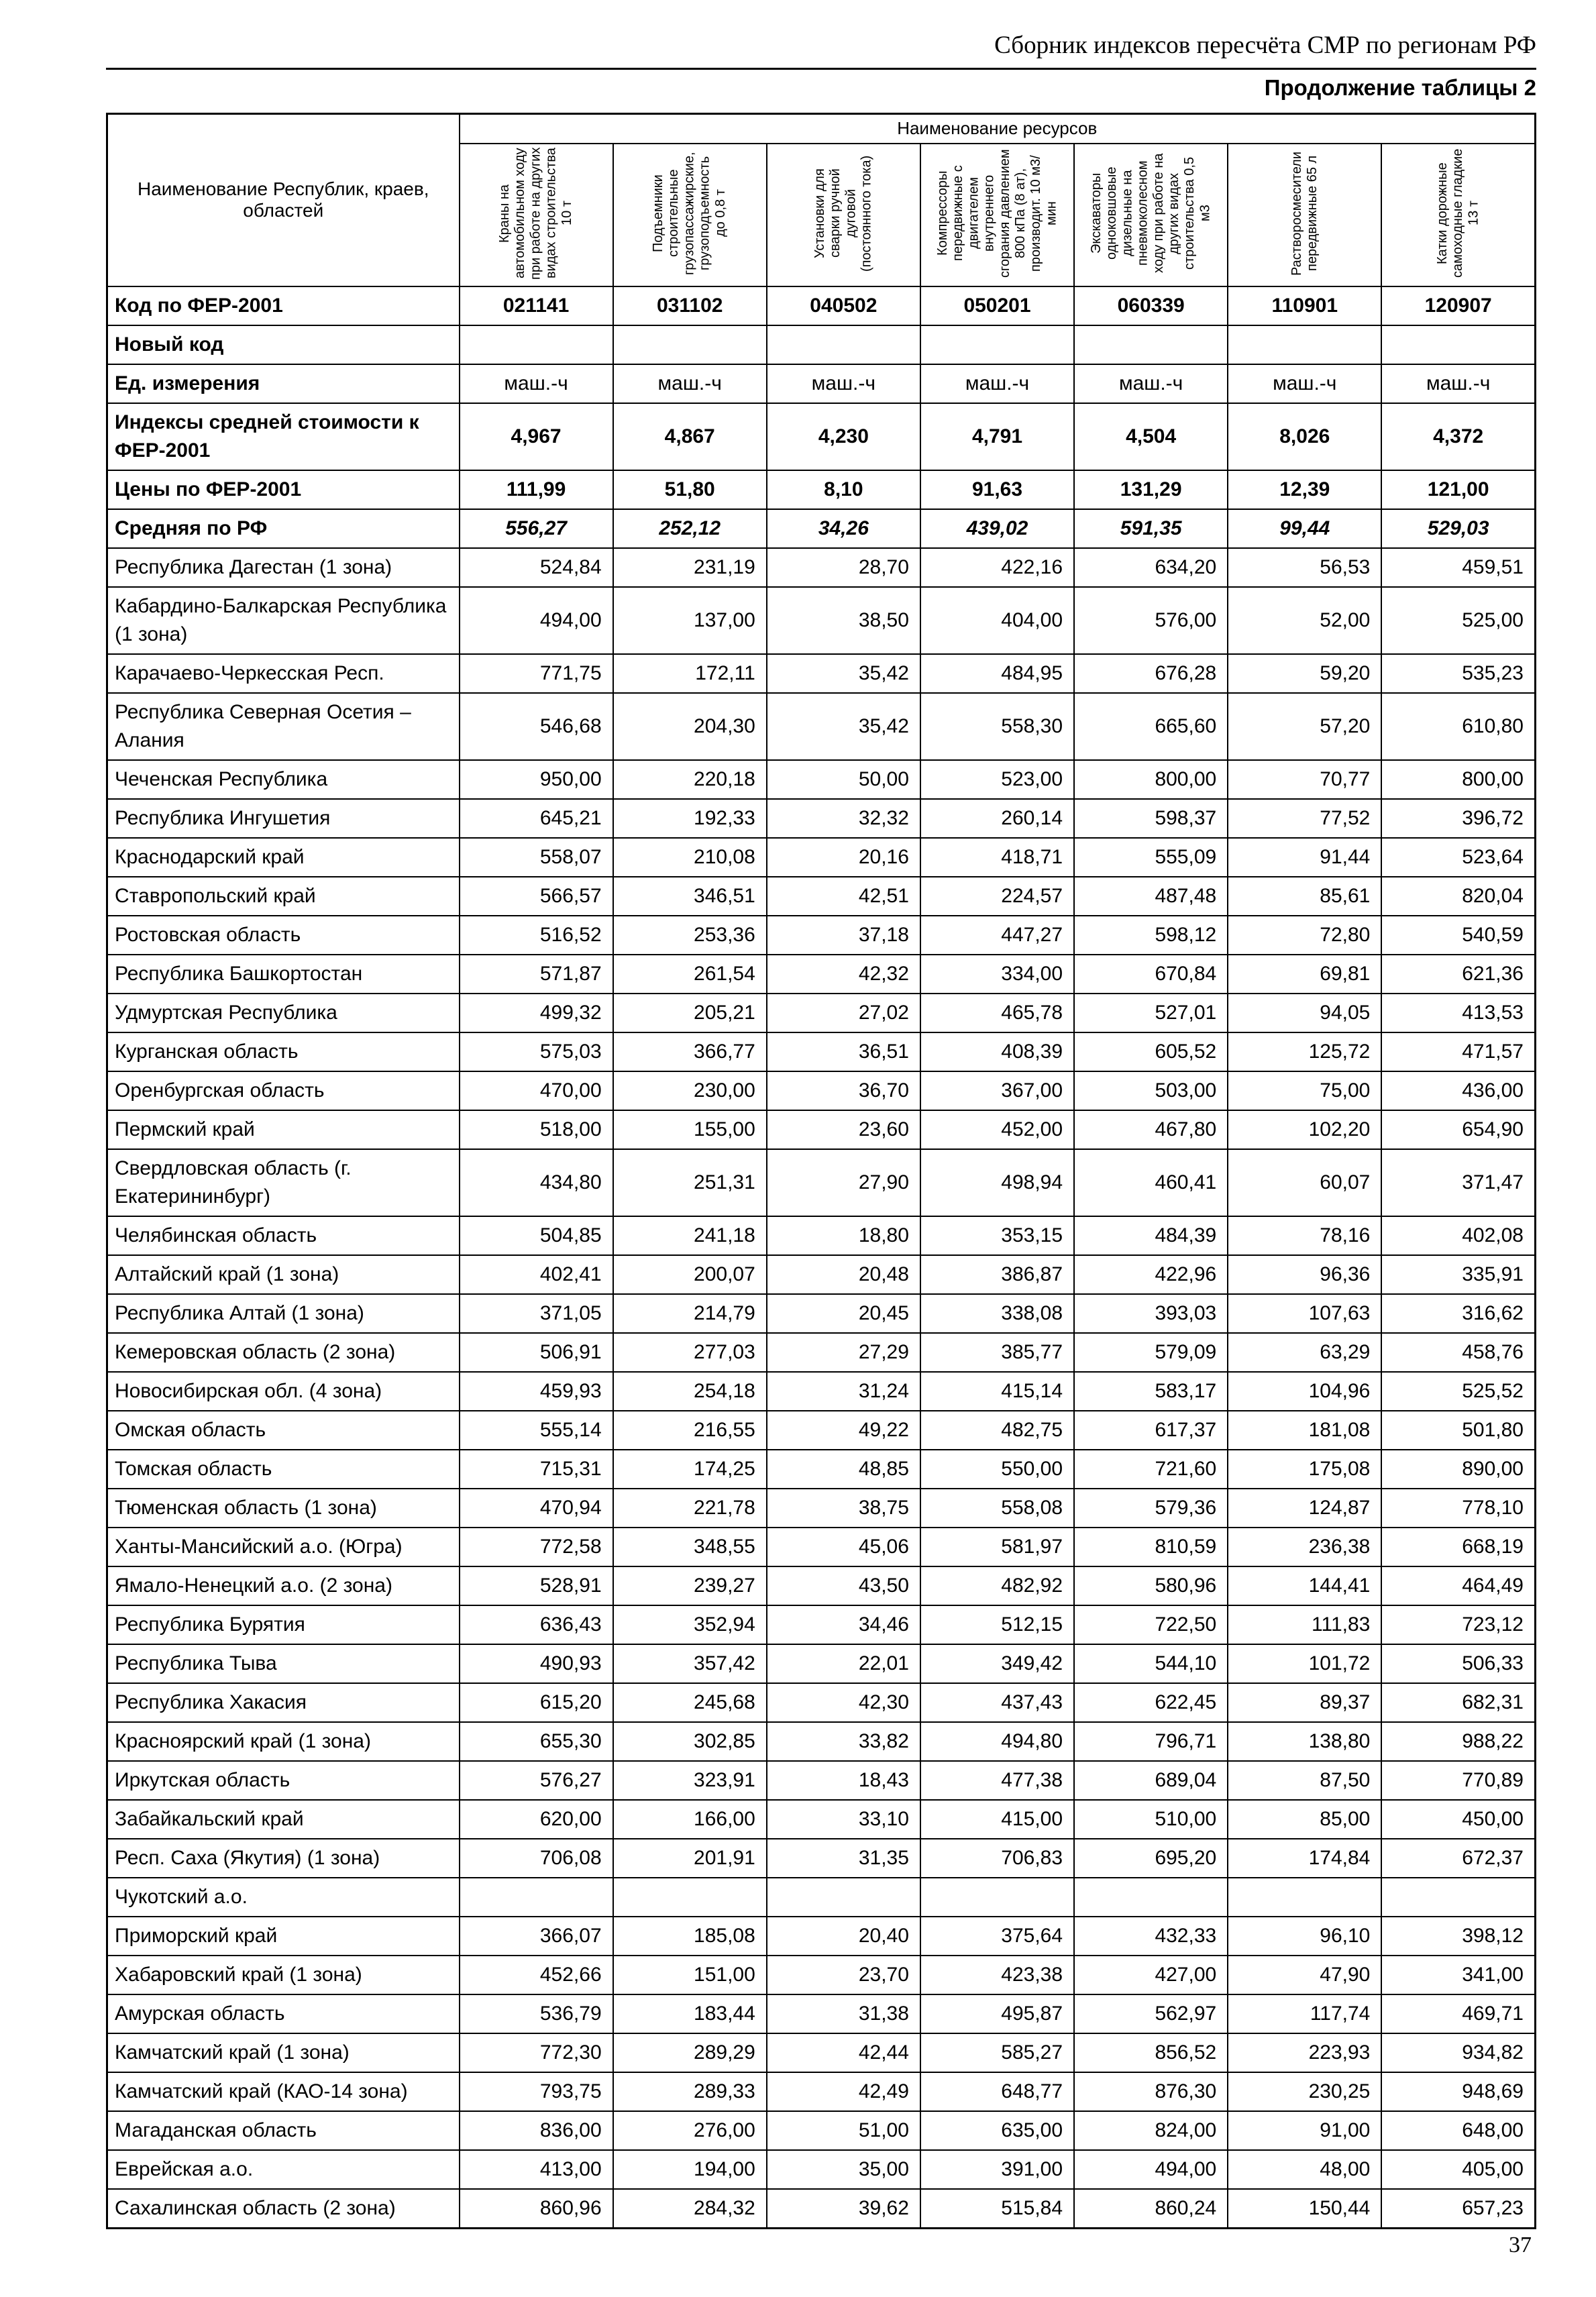 This screenshot has height=2297, width=1596. Describe the element at coordinates (1458, 1012) in the screenshot. I see `value-cell: 413,53` at that location.